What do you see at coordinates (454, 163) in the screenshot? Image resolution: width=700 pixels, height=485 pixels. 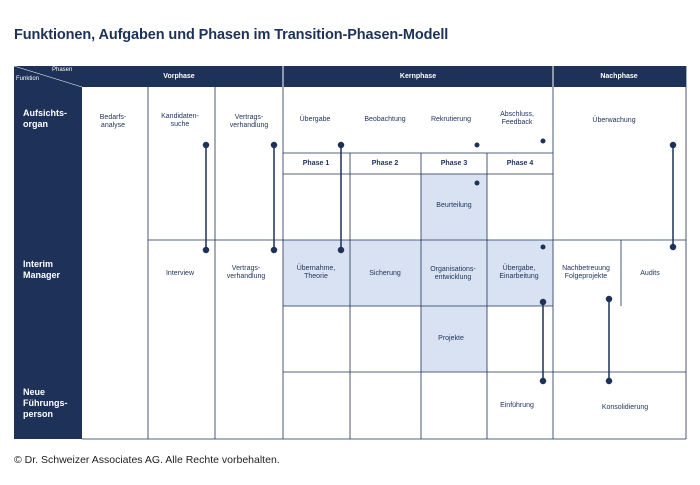 I see `sub-phase-3: Phase 3` at bounding box center [454, 163].